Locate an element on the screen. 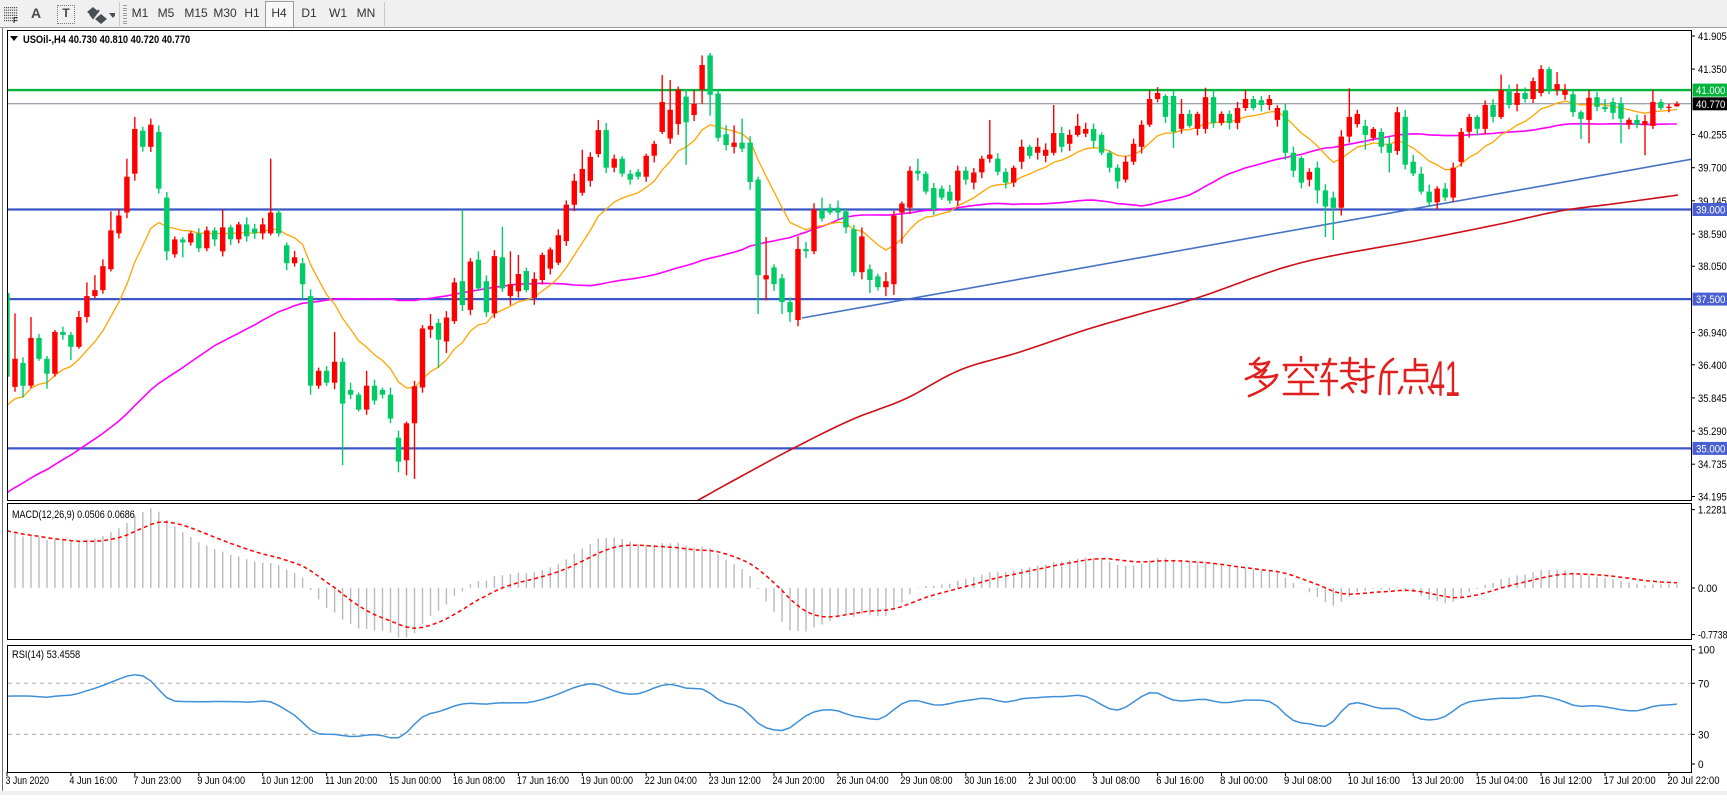 Image resolution: width=1727 pixels, height=800 pixels. svg-text: 15 Jun 00:00 is located at coordinates (415, 781).